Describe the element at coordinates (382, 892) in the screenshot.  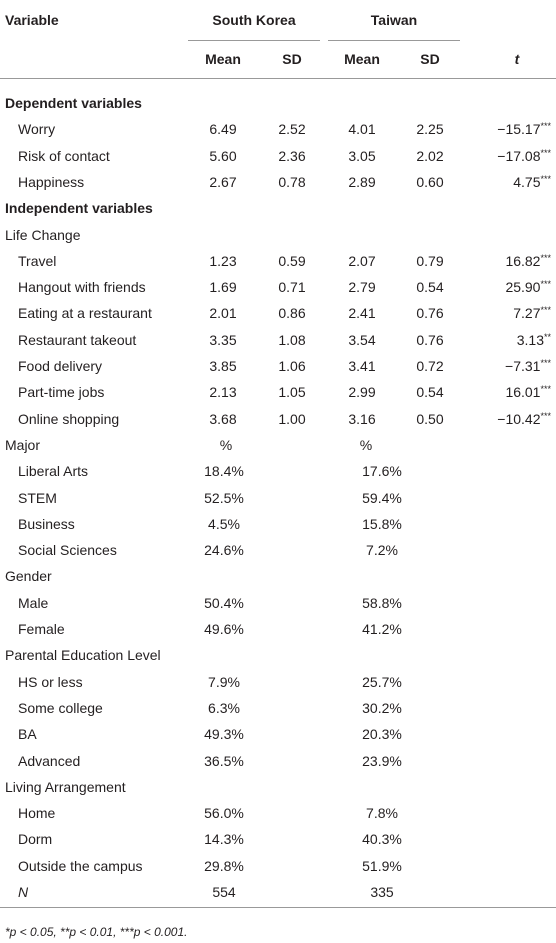
I see `cell-value: 335` at that location.